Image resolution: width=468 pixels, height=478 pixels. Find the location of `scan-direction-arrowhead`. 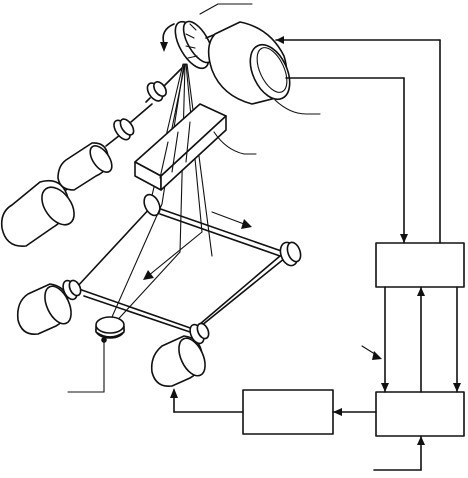

scan-direction-arrowhead is located at coordinates (246, 224).